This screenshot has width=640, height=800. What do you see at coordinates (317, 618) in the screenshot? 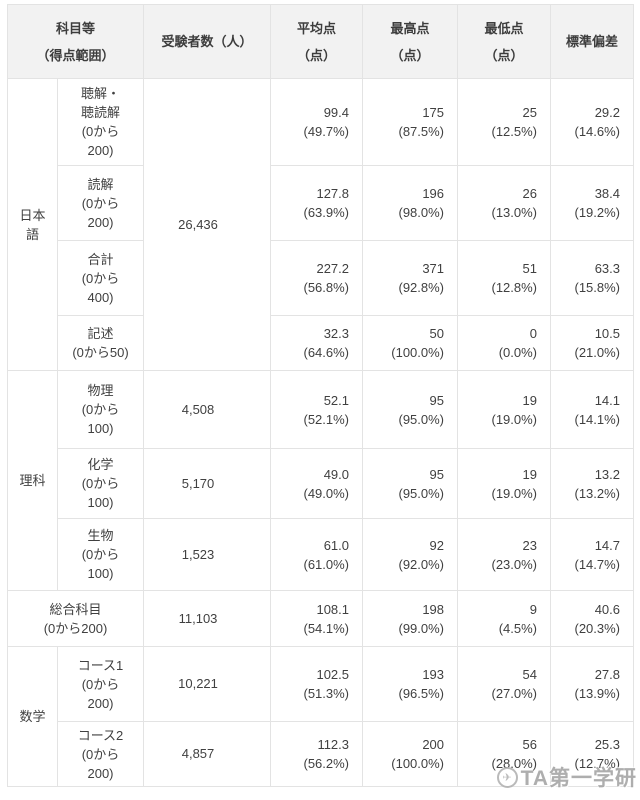
I see `avg-cell: 108.1 (54.1%)` at bounding box center [317, 618].